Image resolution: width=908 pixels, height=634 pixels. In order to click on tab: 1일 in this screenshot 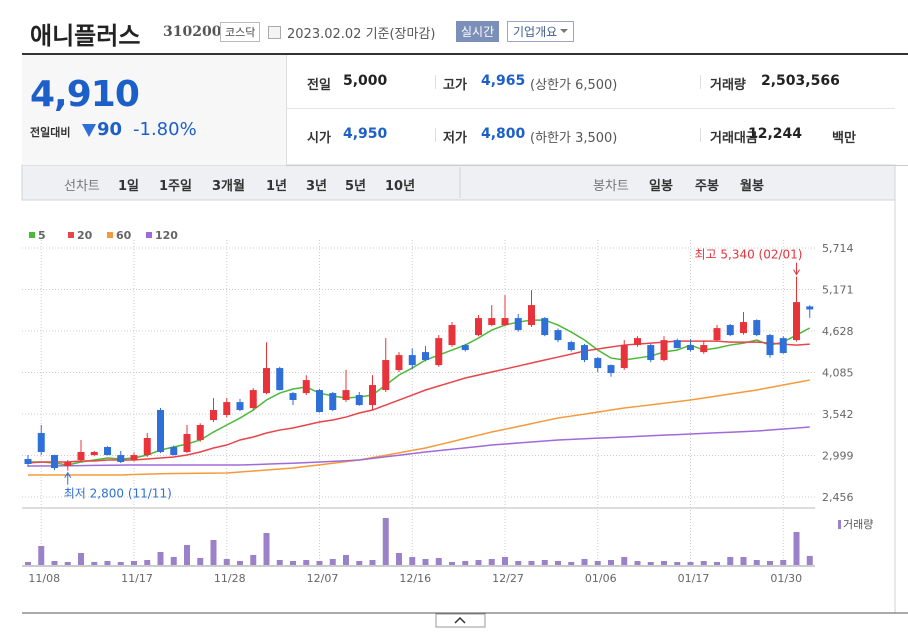, I will do `click(129, 186)`.